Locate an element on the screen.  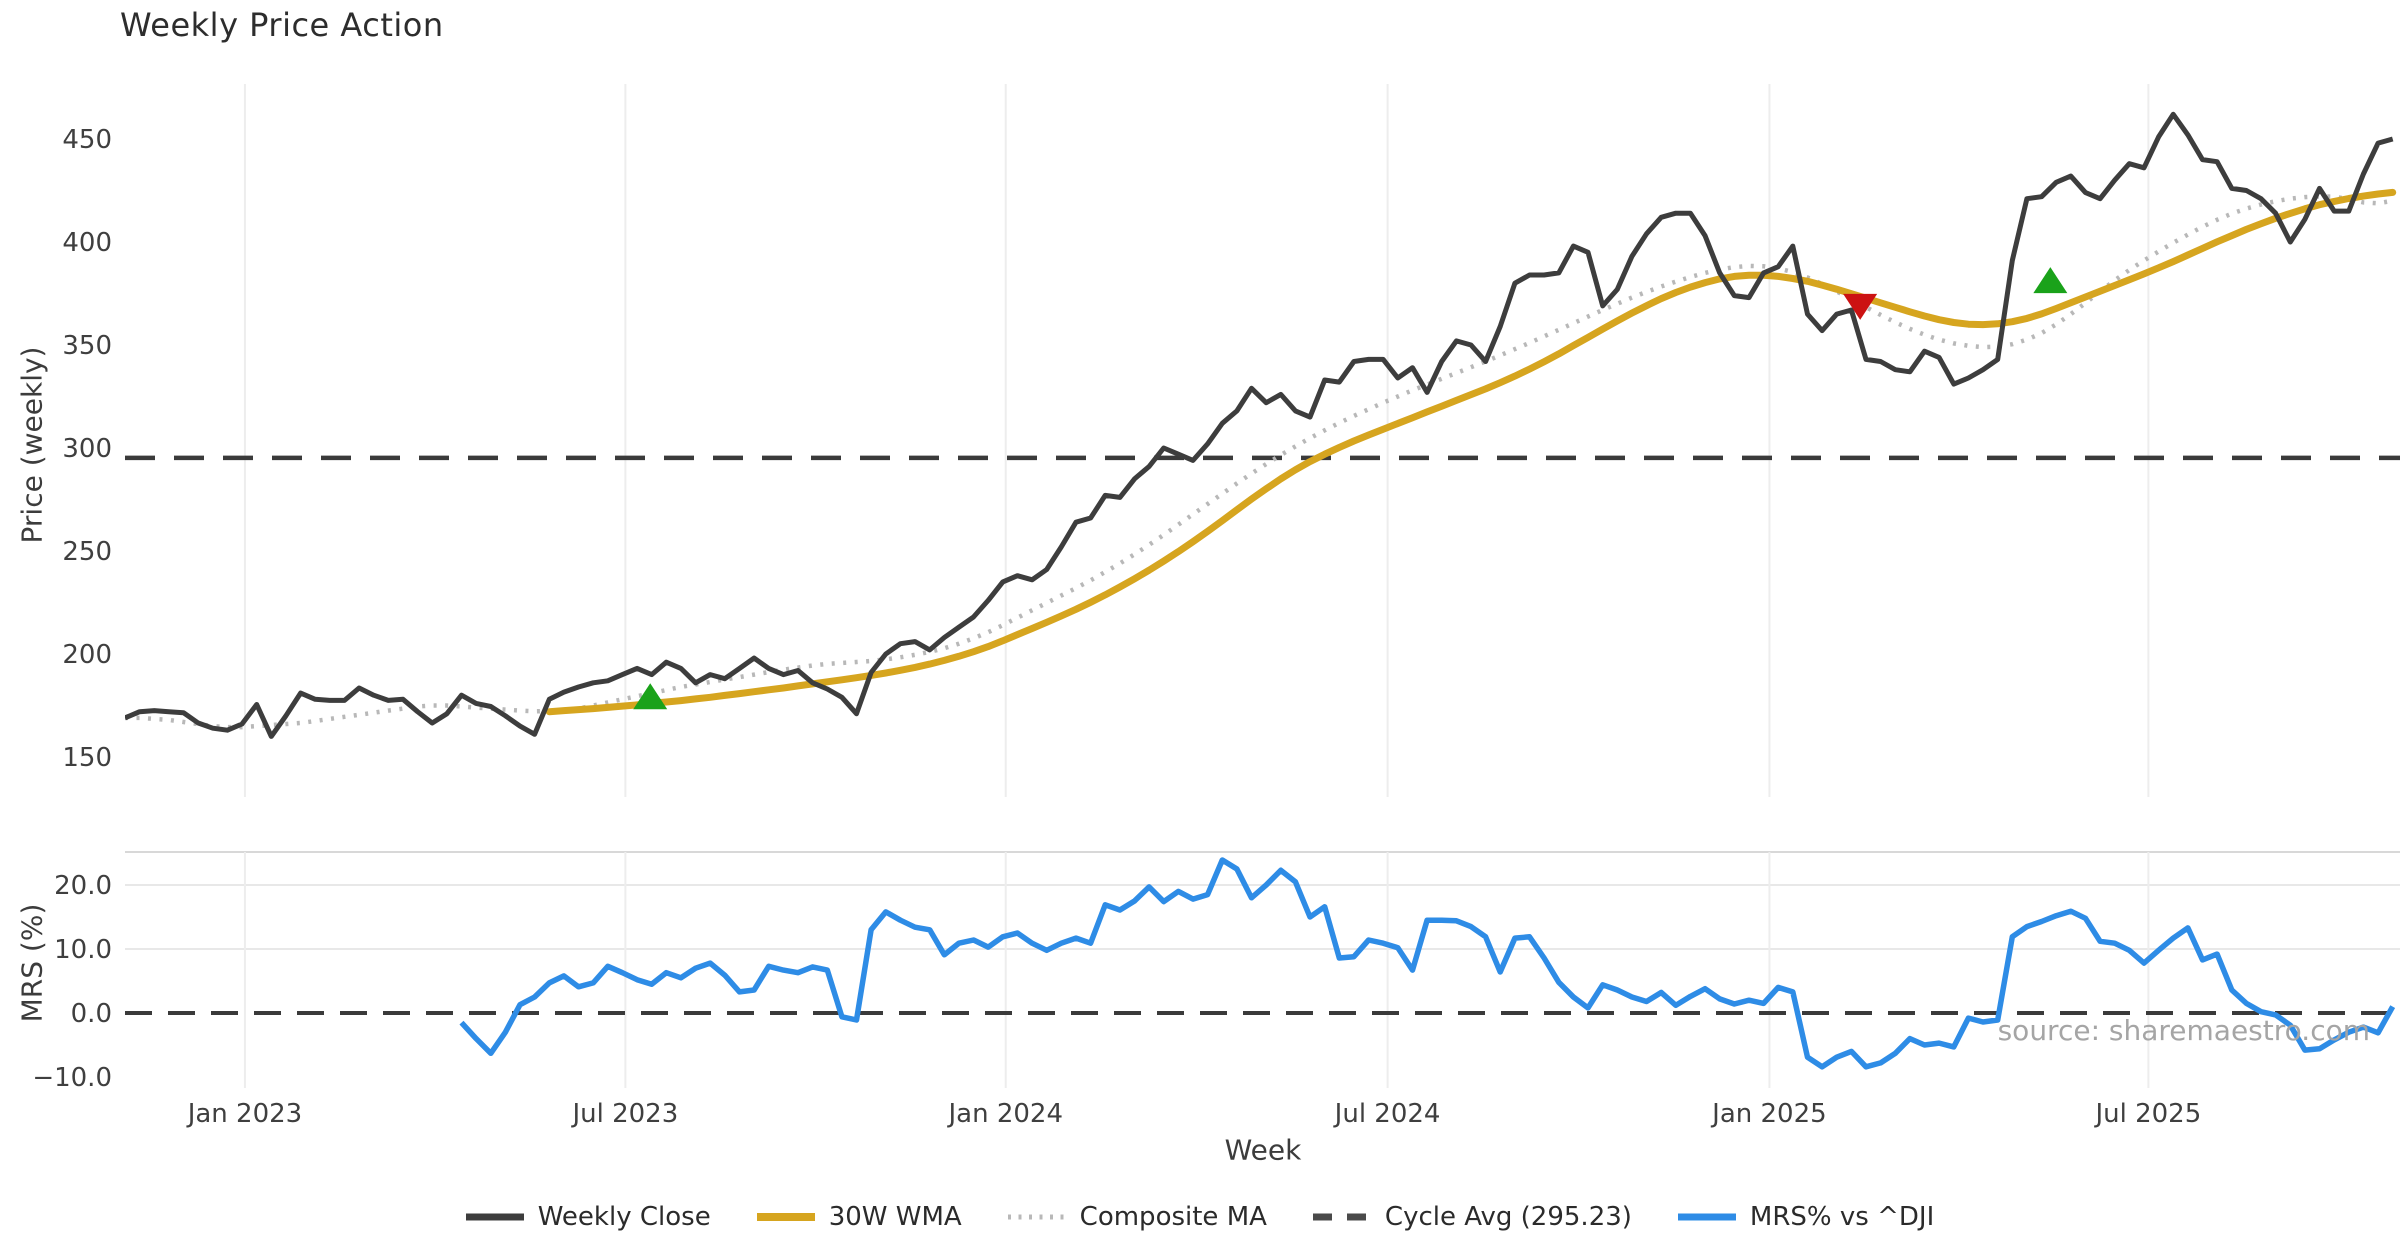
chart-title: Weekly Price Action is located at coordinates (282, 25).